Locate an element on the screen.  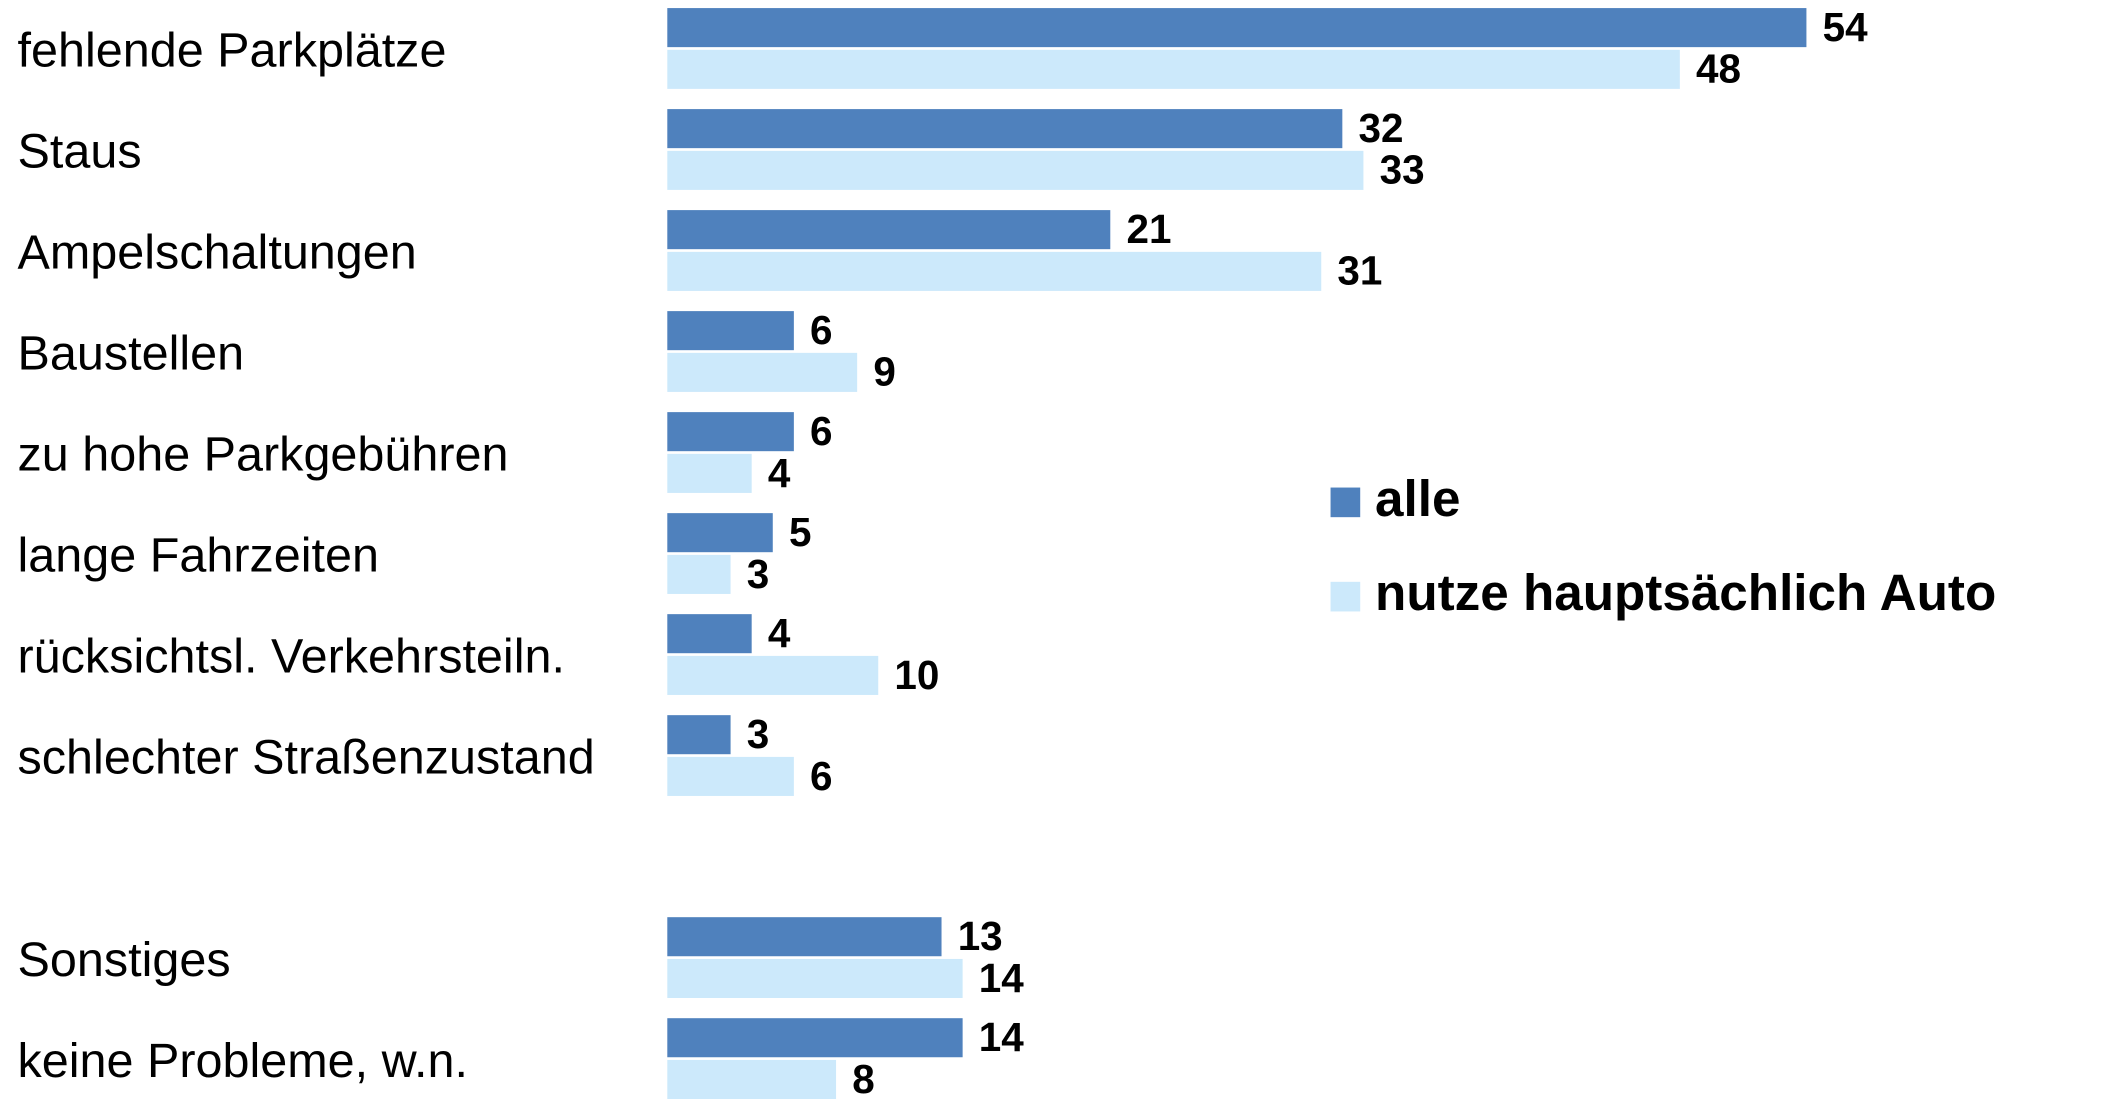
category-label: Ampelschaltungen is located at coordinates (217, 253).